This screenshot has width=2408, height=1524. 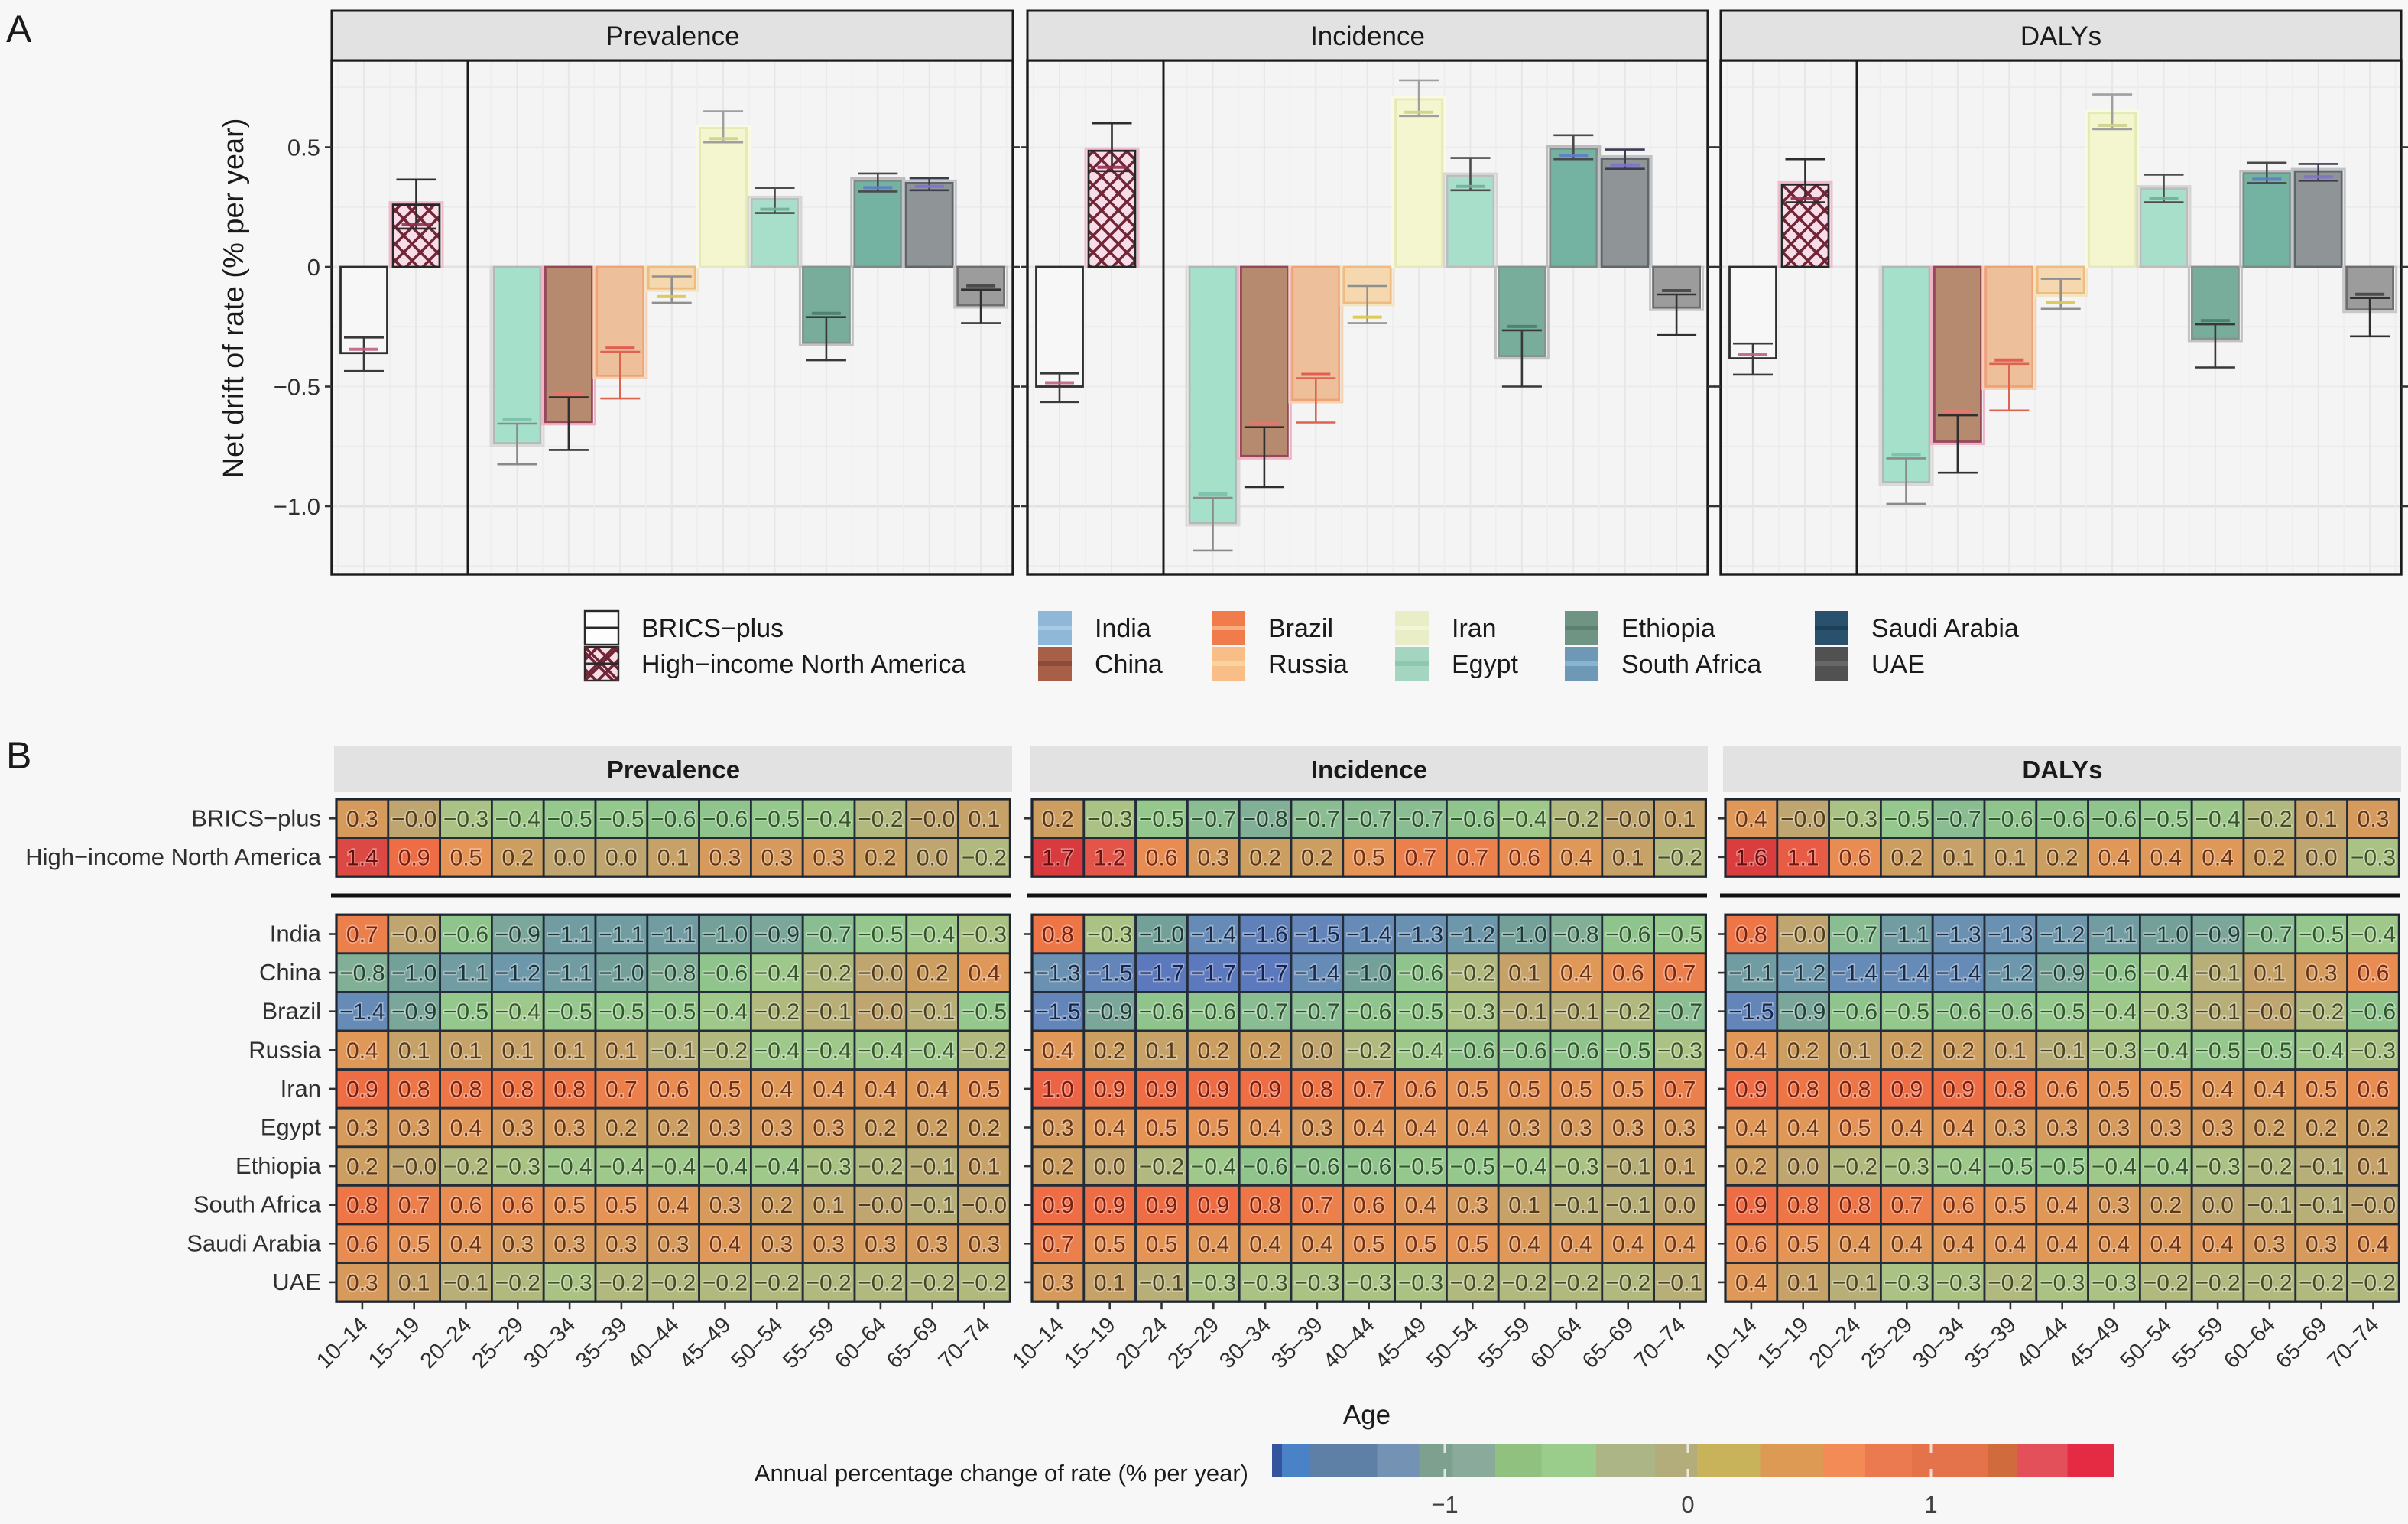 I want to click on svg-text: −1.0, so click(x=414, y=973).